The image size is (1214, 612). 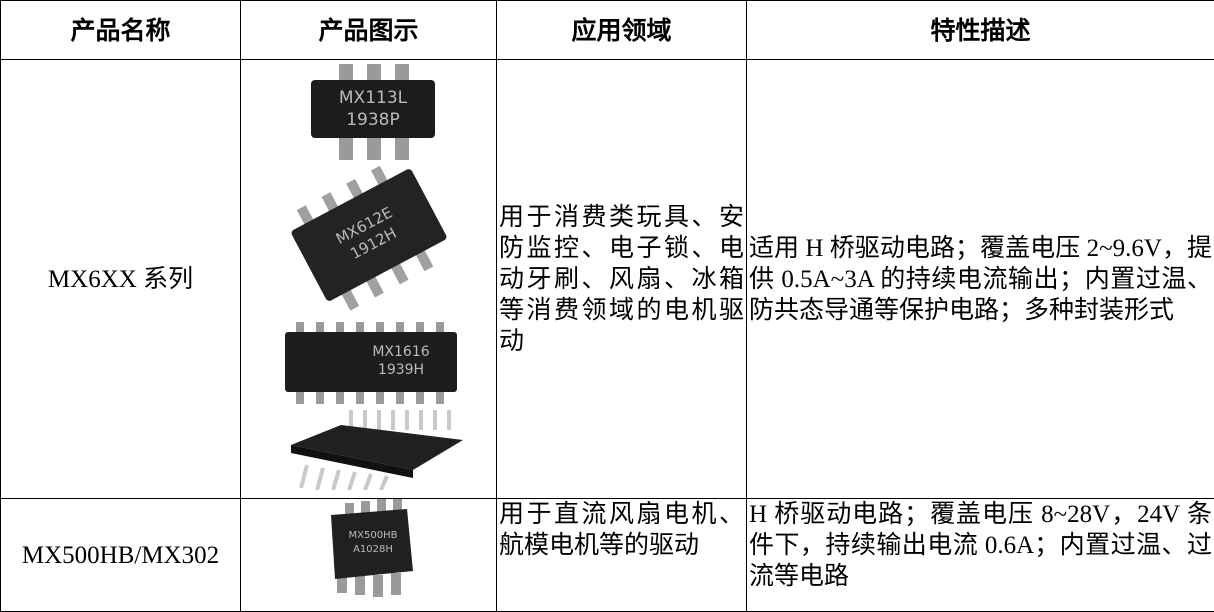 What do you see at coordinates (377, 450) in the screenshot?
I see `chip` at bounding box center [377, 450].